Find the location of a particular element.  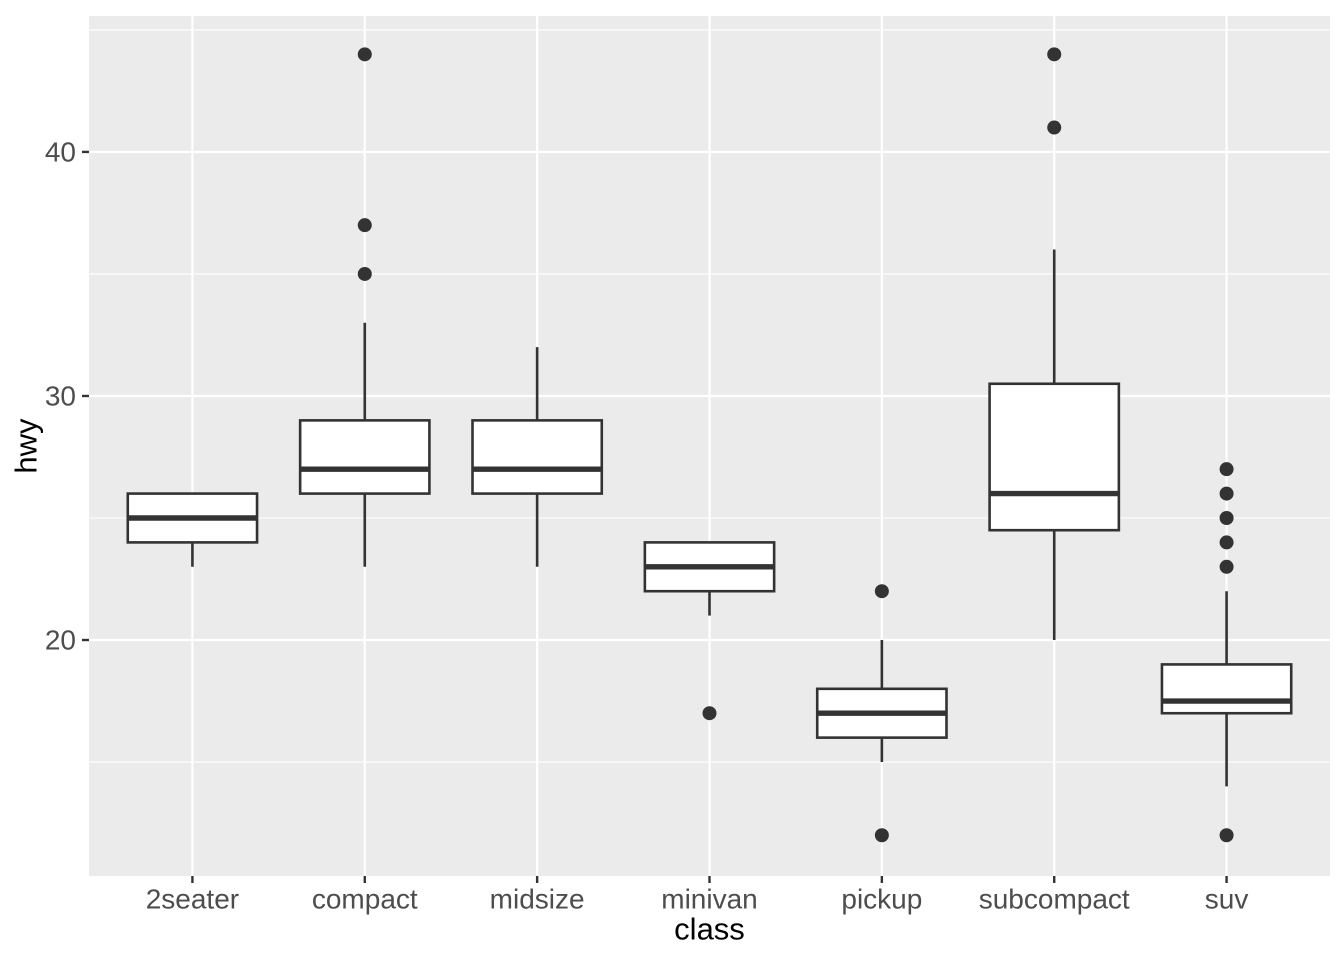

x-tick-label-midsize: midsize is located at coordinates (537, 899).